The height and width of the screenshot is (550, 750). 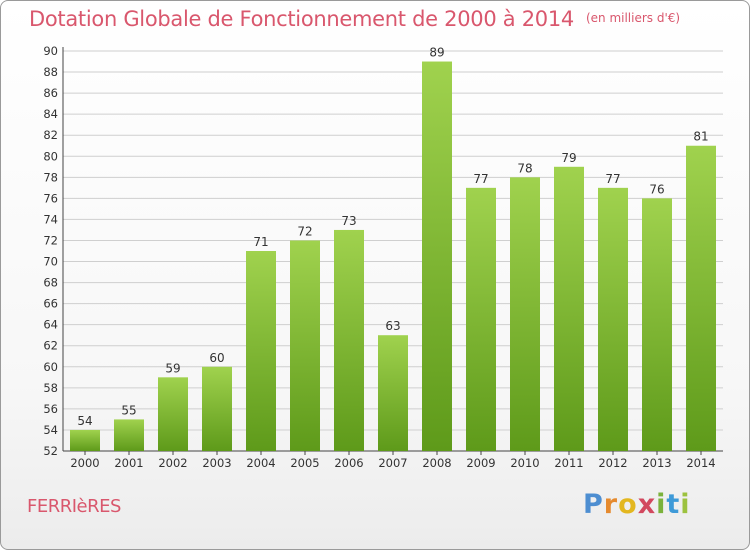 What do you see at coordinates (216, 463) in the screenshot?
I see `x-tick-label: 2003` at bounding box center [216, 463].